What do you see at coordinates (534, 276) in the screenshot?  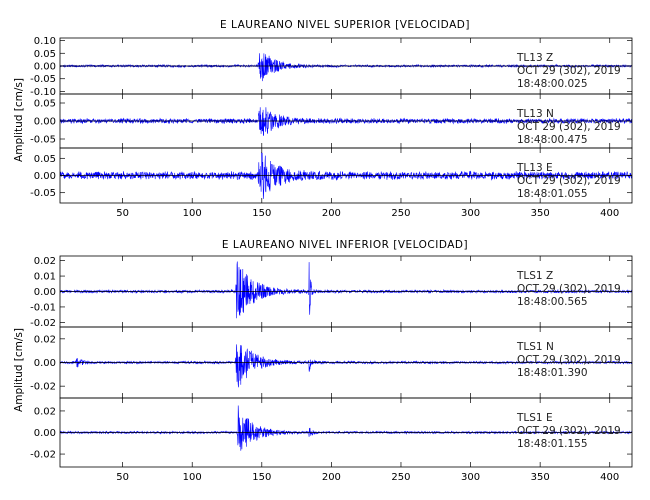 I see `station-label: TLS1 Z` at bounding box center [534, 276].